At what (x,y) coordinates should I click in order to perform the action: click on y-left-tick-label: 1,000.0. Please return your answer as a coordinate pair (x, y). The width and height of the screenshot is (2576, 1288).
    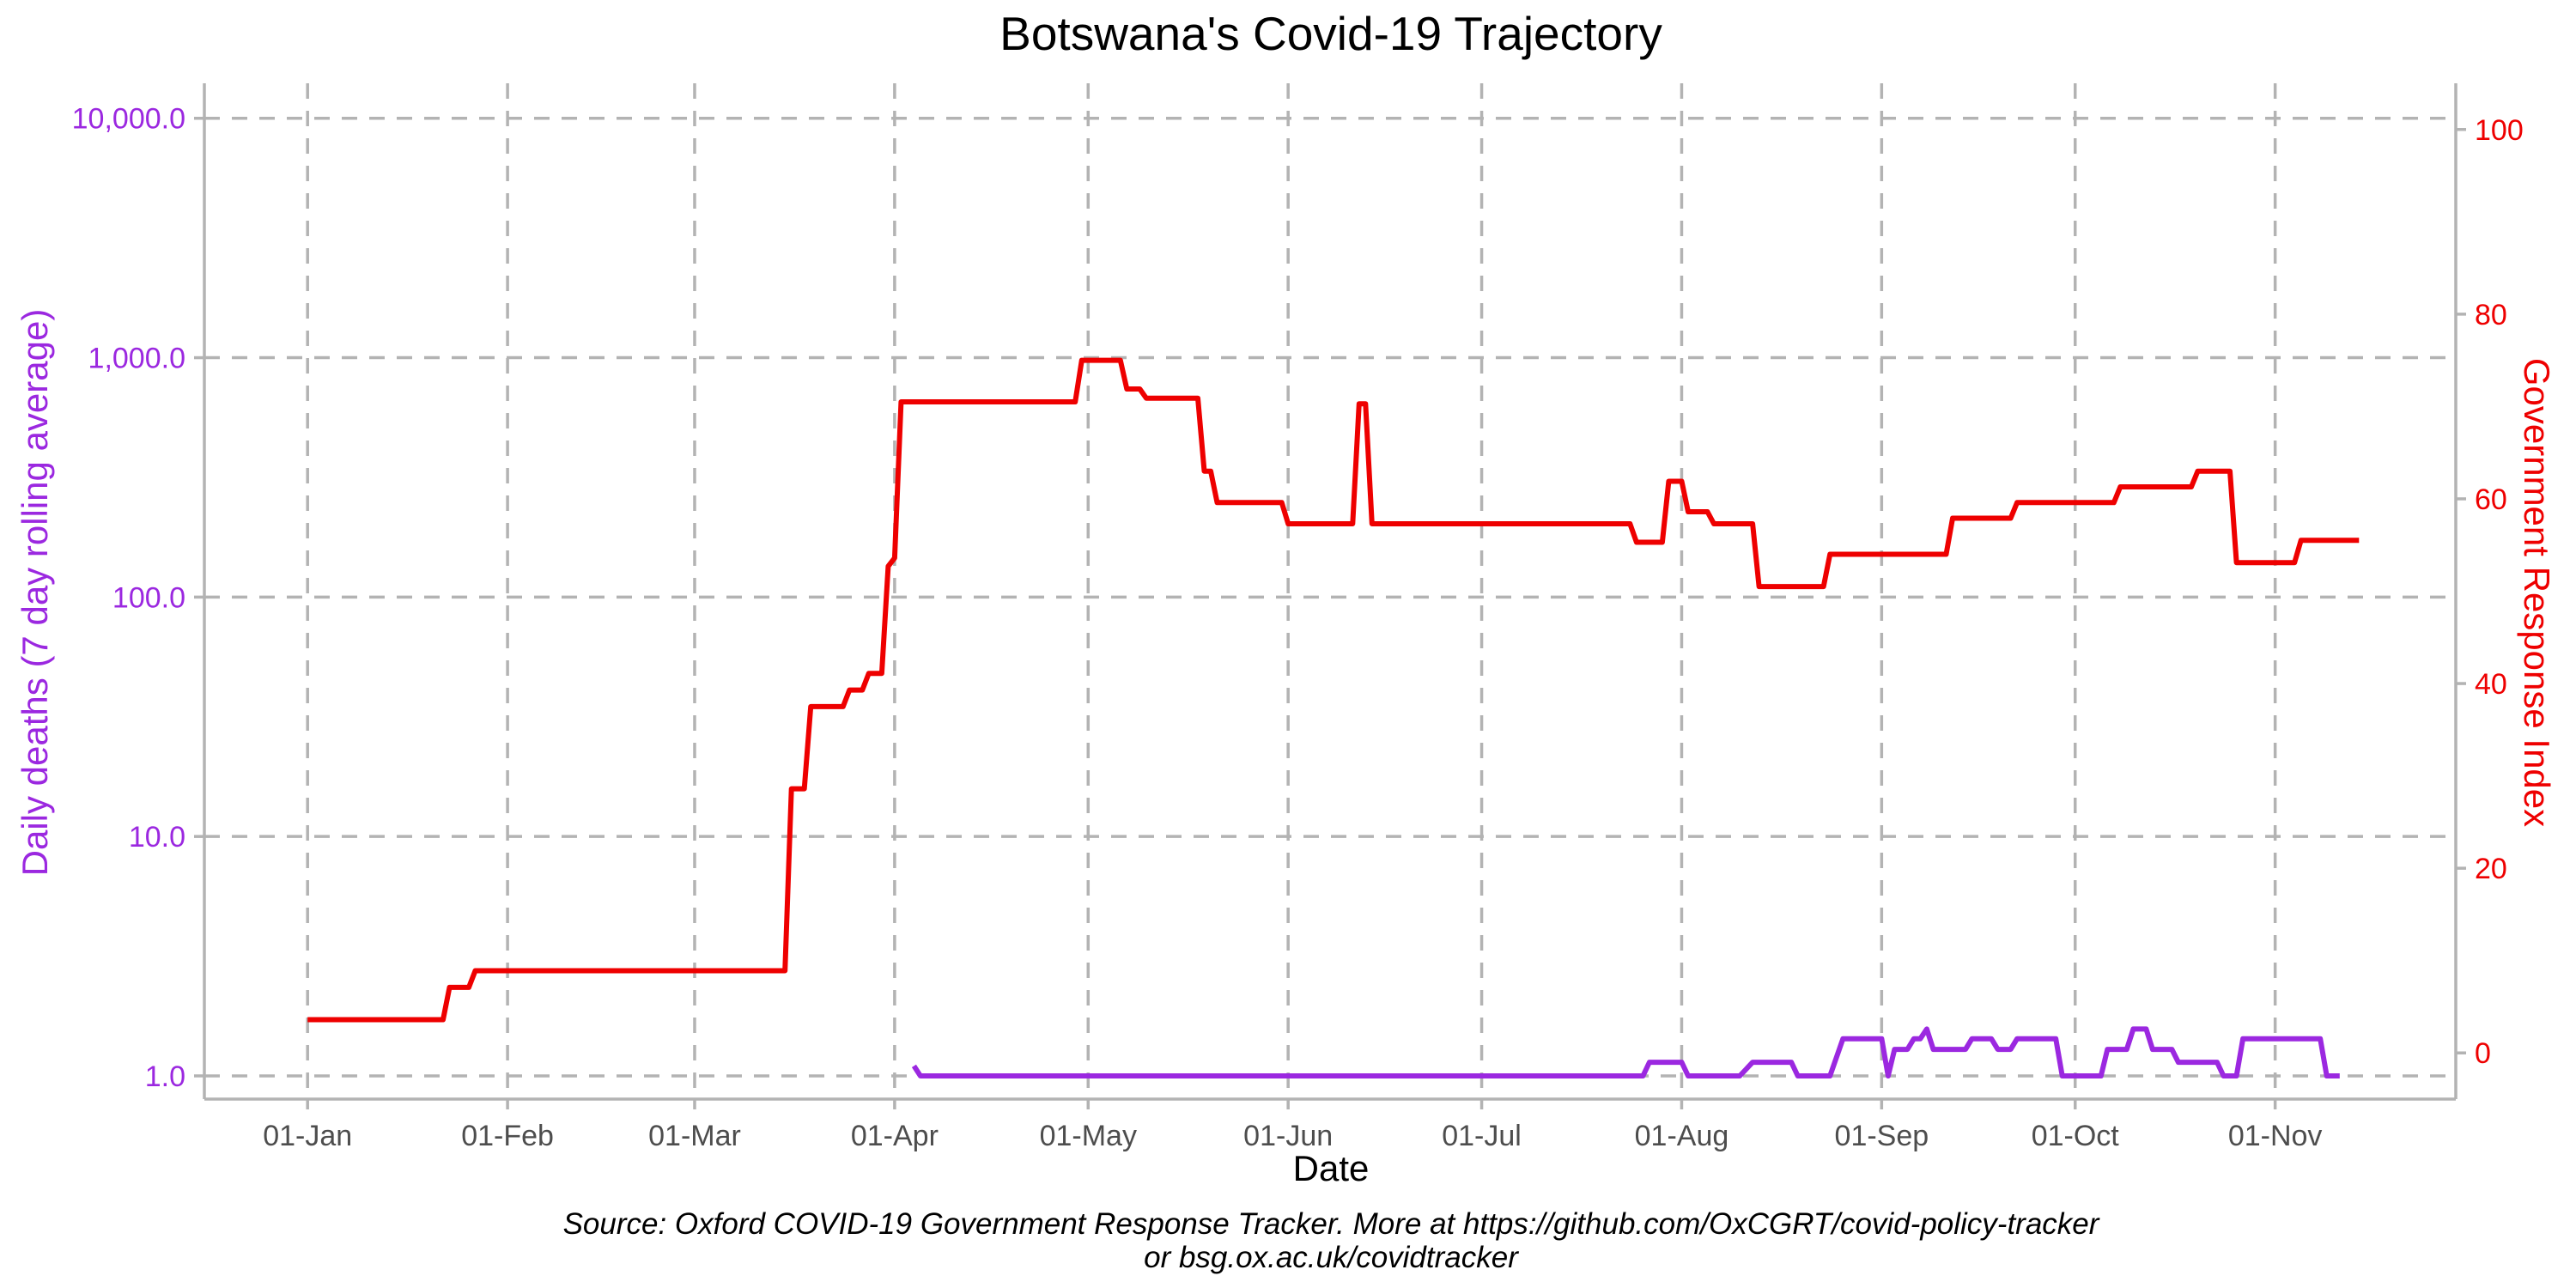
    Looking at the image, I should click on (137, 359).